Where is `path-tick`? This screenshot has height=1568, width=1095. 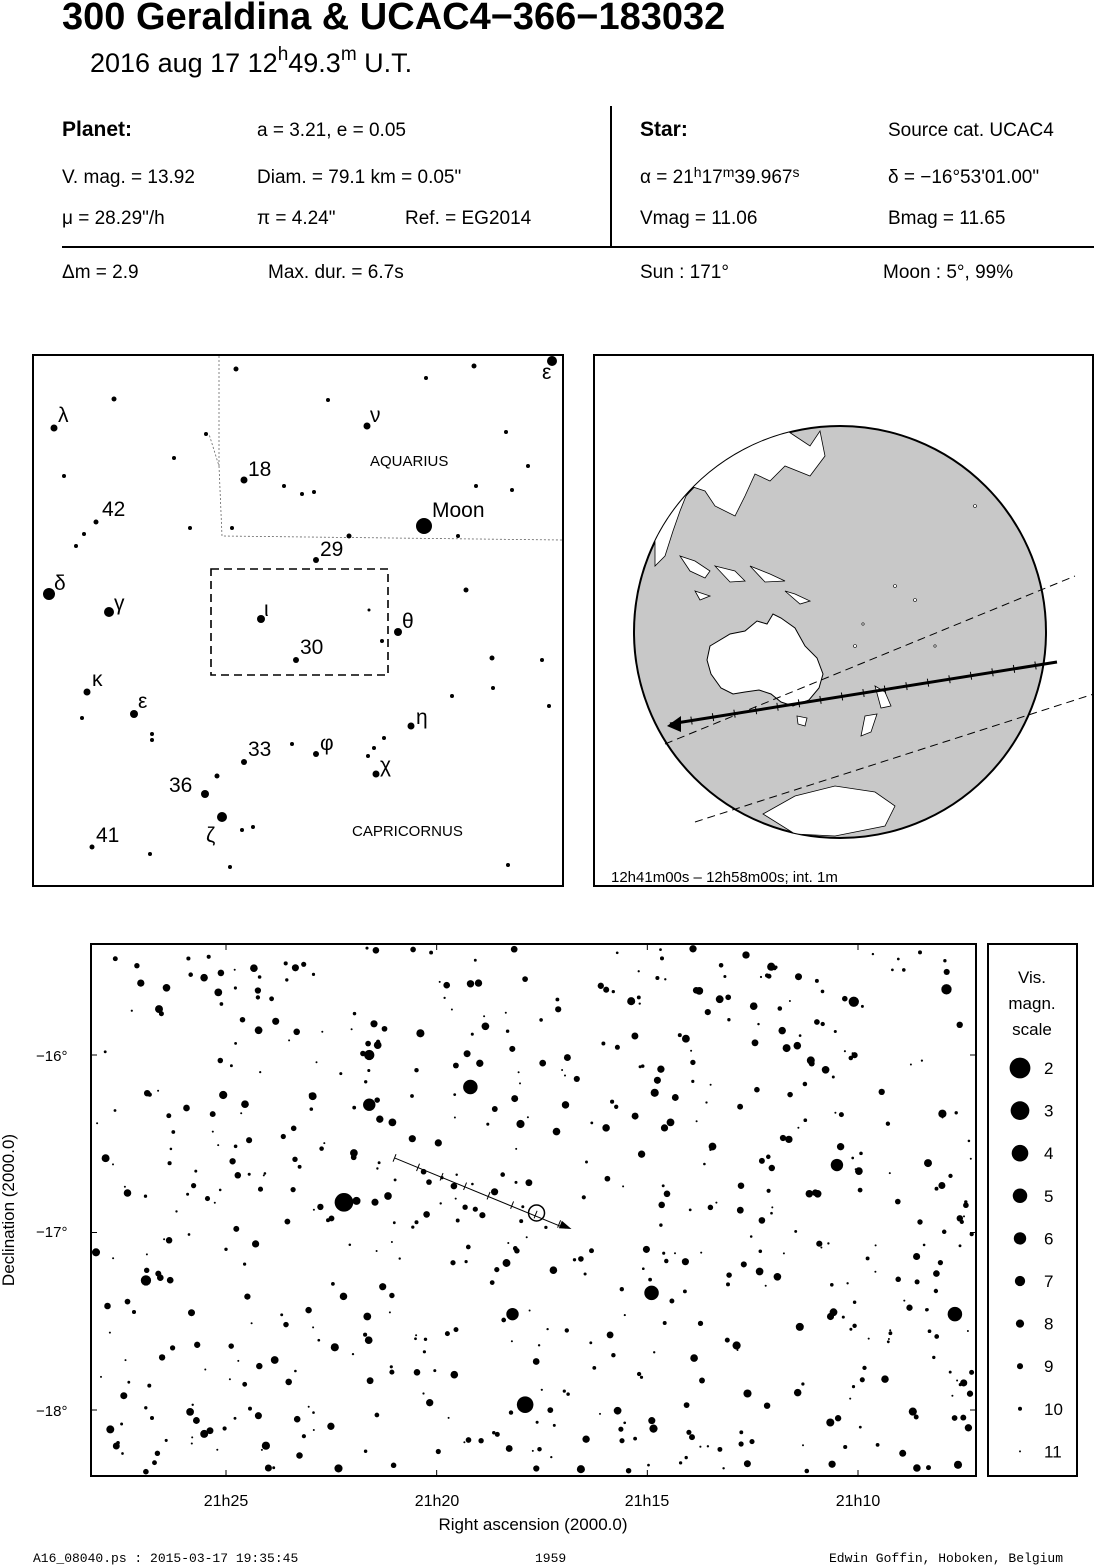
path-tick is located at coordinates (559, 1224).